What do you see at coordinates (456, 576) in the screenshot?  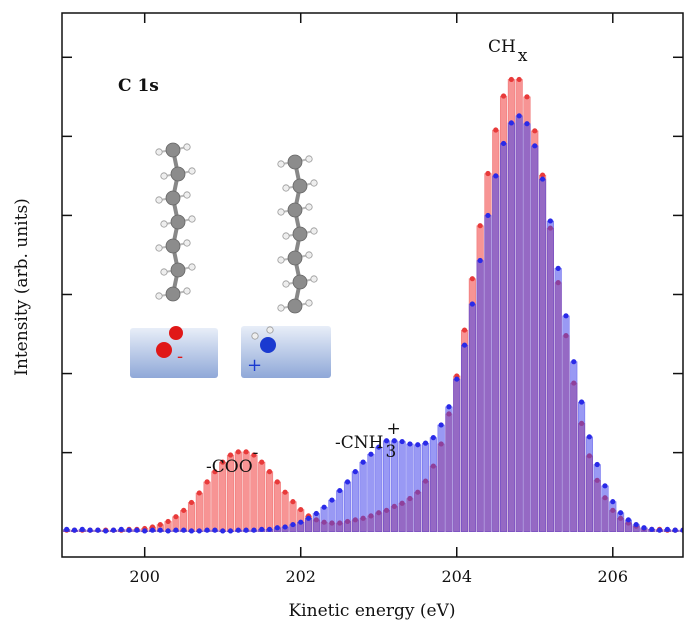 I see `x-tick-label: 204` at bounding box center [456, 576].